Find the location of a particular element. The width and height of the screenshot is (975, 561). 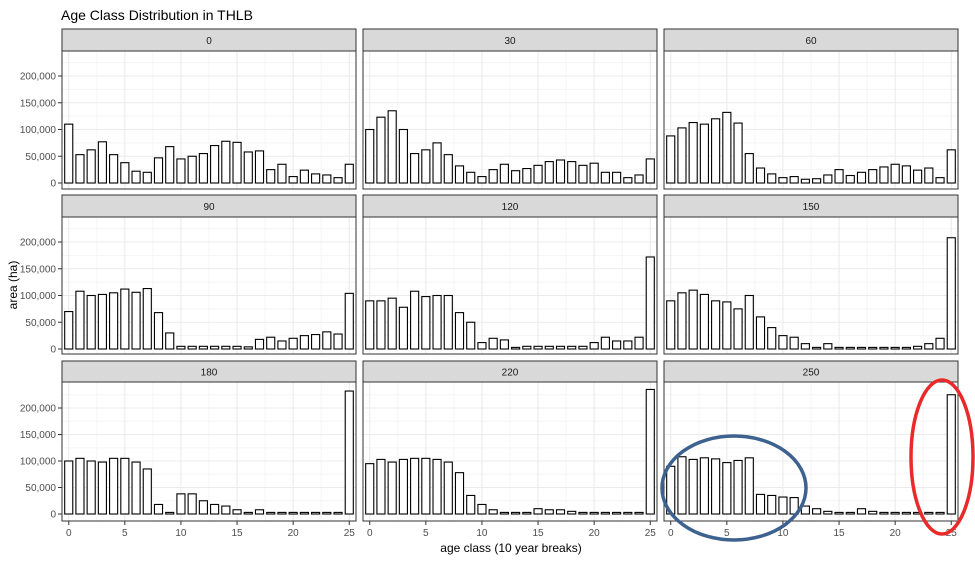

facet-strip-label: 120 is located at coordinates (510, 207).